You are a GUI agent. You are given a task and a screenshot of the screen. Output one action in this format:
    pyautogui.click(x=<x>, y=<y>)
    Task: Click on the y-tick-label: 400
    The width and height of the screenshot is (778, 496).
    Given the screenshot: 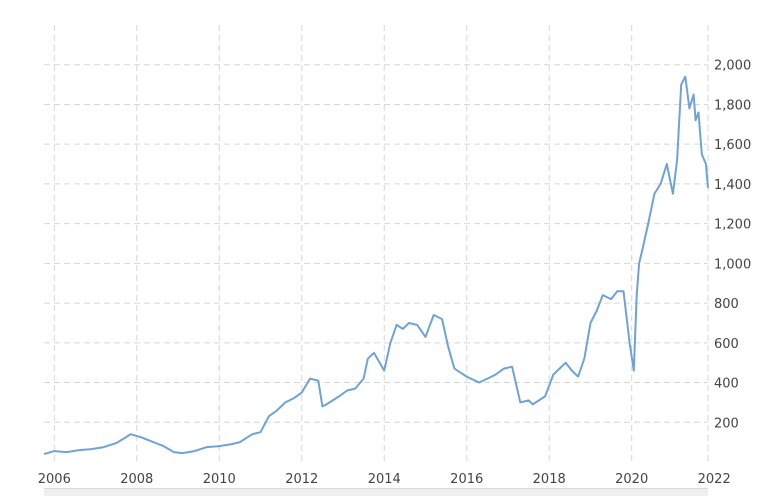 What is the action you would take?
    pyautogui.click(x=726, y=384)
    